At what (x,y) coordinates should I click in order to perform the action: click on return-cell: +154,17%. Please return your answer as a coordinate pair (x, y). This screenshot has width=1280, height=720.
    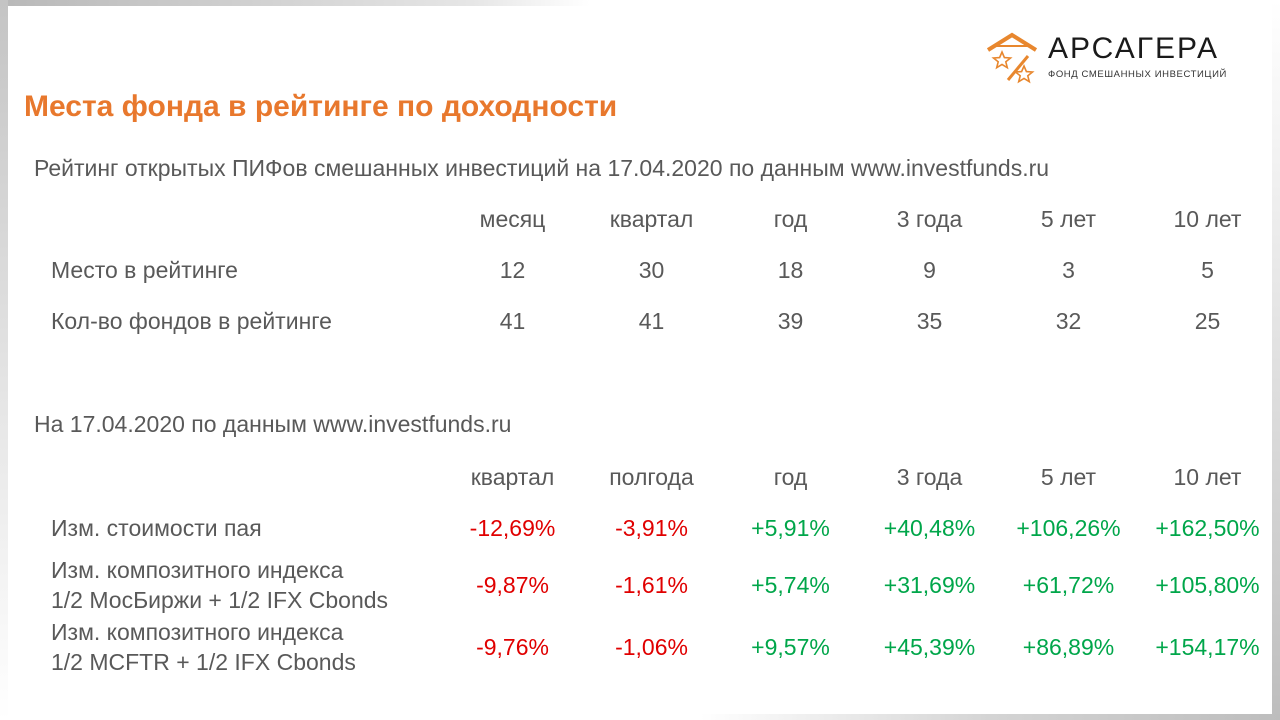
    Looking at the image, I should click on (1207, 646).